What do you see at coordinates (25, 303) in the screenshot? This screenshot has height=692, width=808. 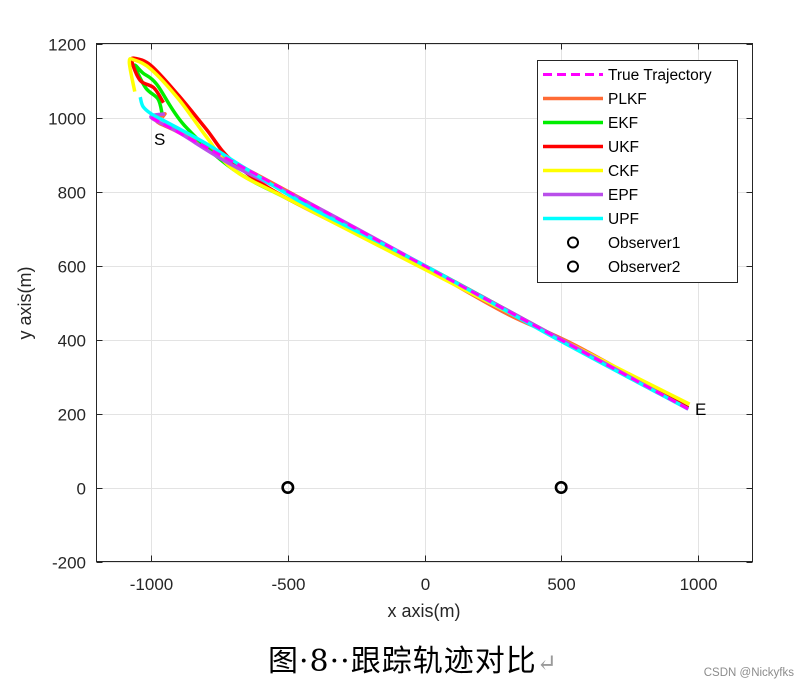 I see `y-axis-label: y axis(m)` at bounding box center [25, 303].